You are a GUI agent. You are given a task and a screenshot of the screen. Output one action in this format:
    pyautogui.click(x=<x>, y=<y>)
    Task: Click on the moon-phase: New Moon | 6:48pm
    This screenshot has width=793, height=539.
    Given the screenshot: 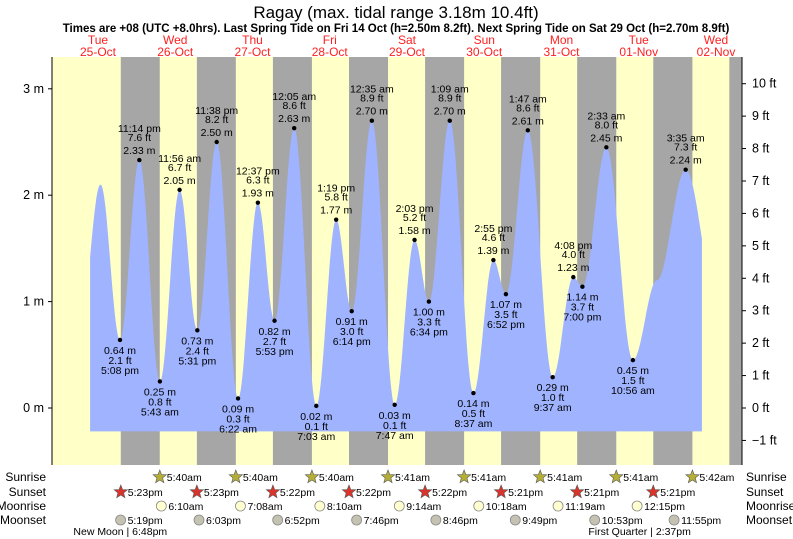 What is the action you would take?
    pyautogui.click(x=120, y=532)
    